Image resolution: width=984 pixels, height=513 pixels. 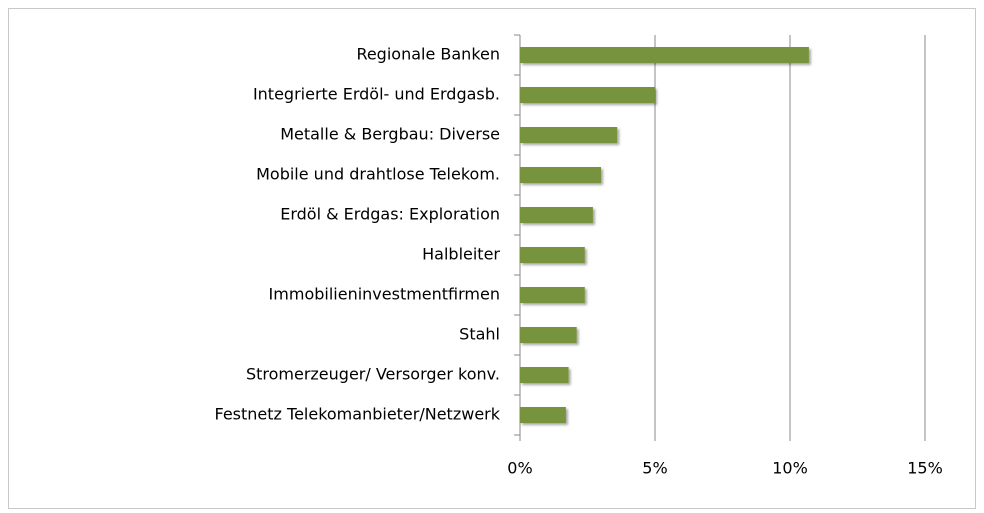 What do you see at coordinates (654, 468) in the screenshot?
I see `x-tick-label: 5%` at bounding box center [654, 468].